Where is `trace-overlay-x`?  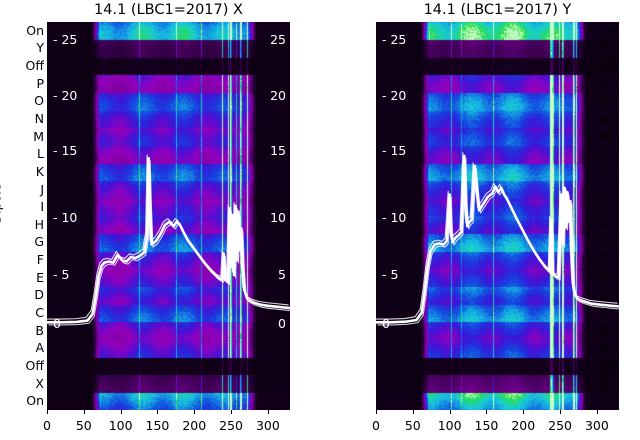
trace-overlay-x is located at coordinates (168, 240).